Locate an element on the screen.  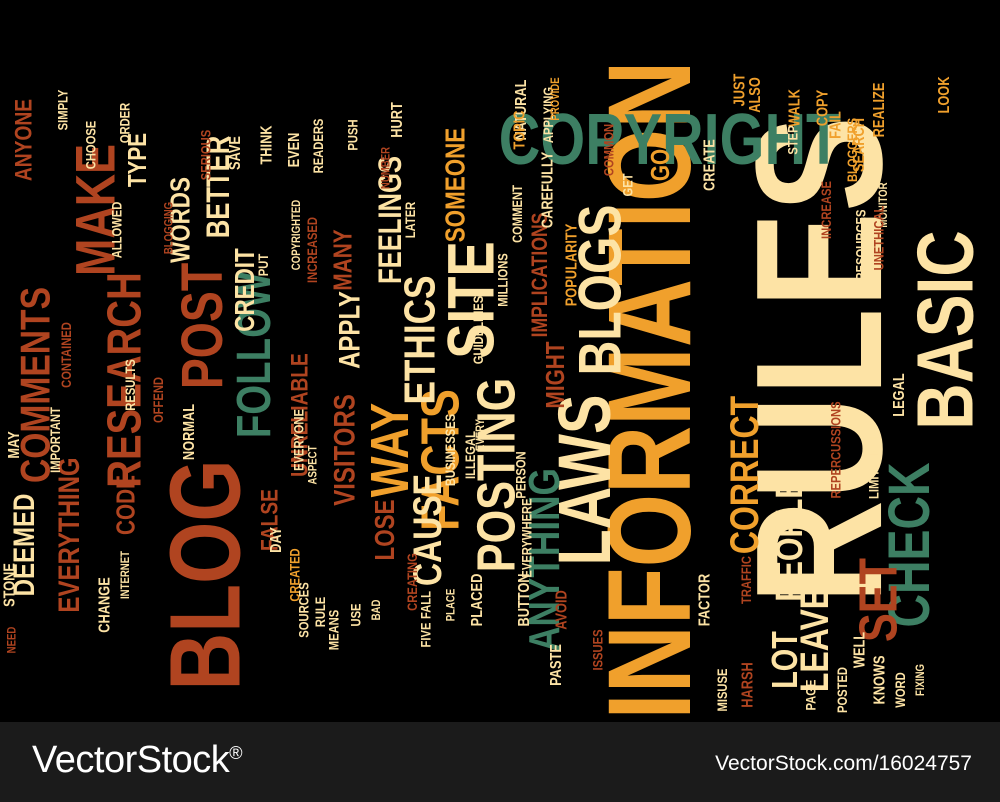
cloud-word-push: PUSH is located at coordinates (351, 135).